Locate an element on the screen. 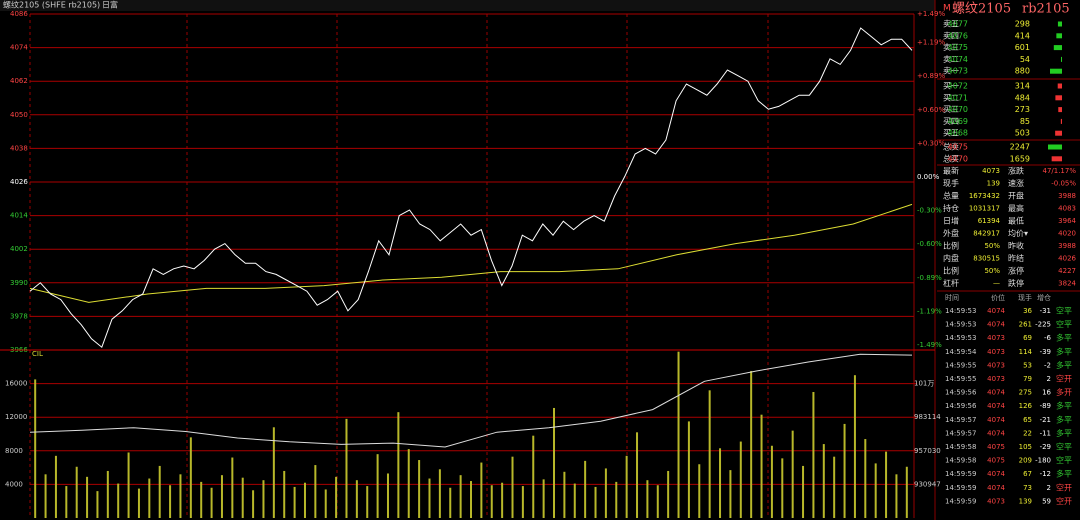 This screenshot has width=1080, height=520. book-price: 4069 is located at coordinates (958, 121).